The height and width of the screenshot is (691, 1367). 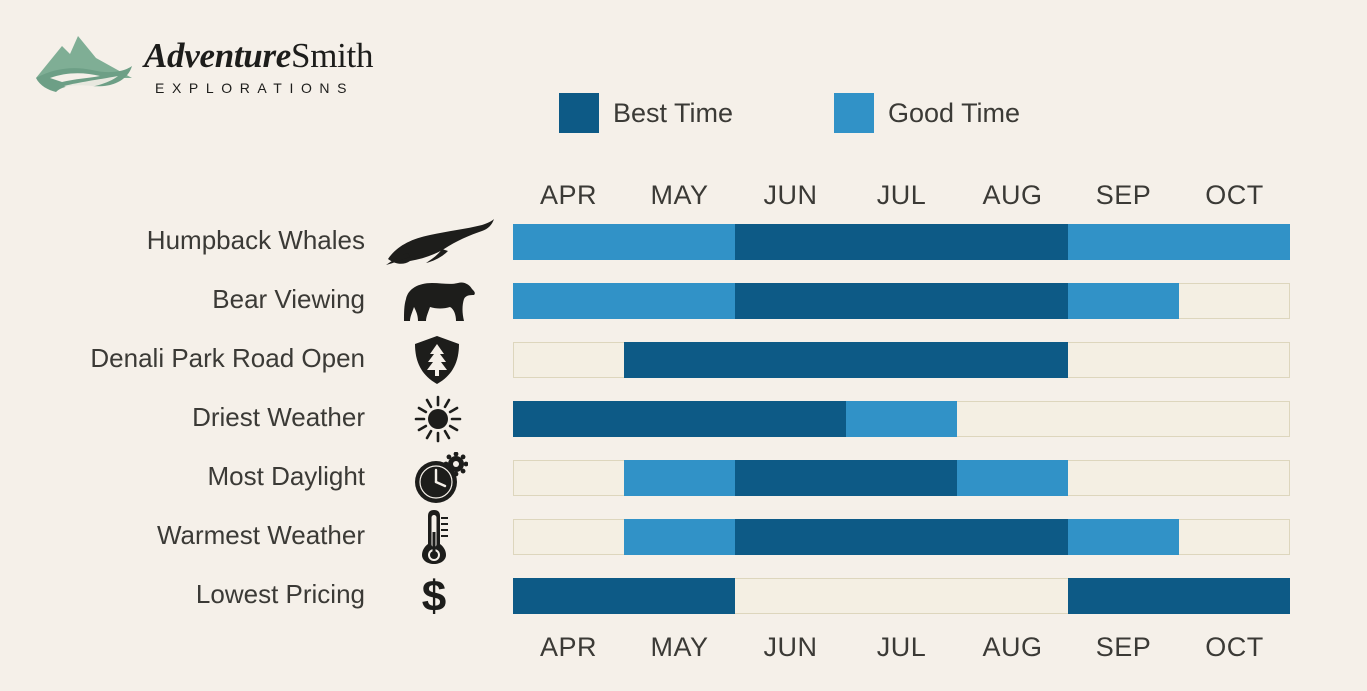 I want to click on brand-name: AdventureSmith, so click(x=258, y=56).